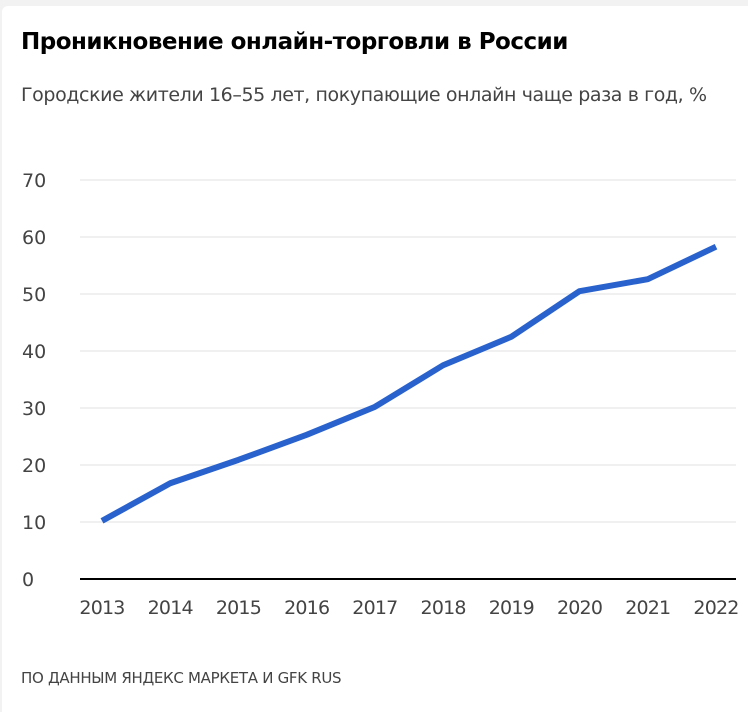 This screenshot has height=712, width=748. I want to click on chart-title: Проникновение онлайн-торговли в России, so click(294, 42).